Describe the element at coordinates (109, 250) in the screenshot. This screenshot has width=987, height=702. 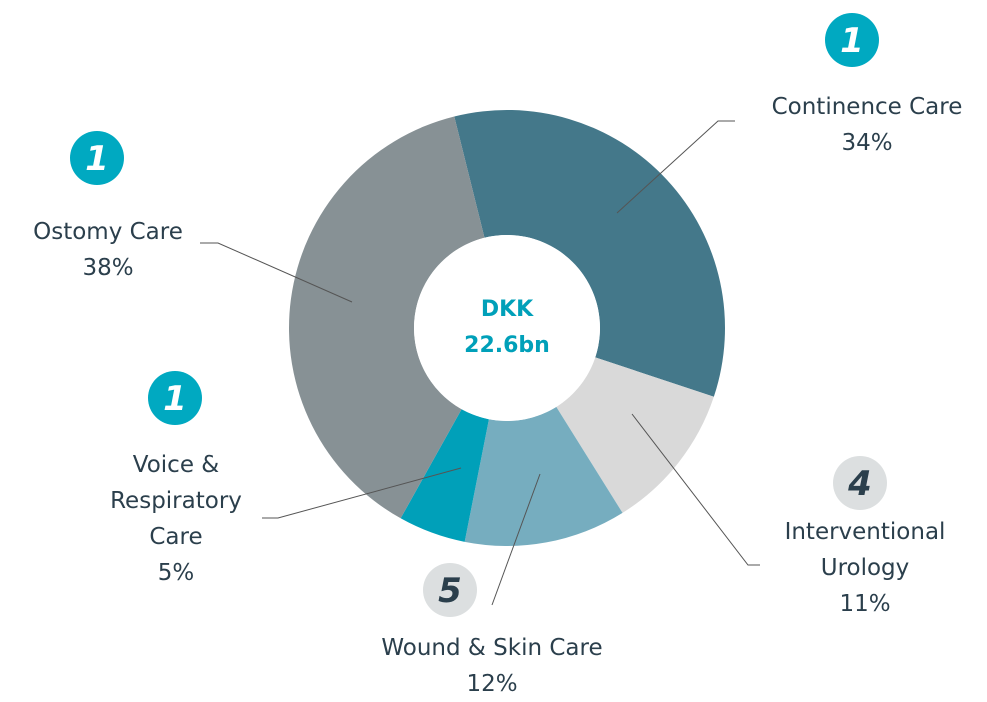
I see `segment-label: Ostomy Care 38%` at that location.